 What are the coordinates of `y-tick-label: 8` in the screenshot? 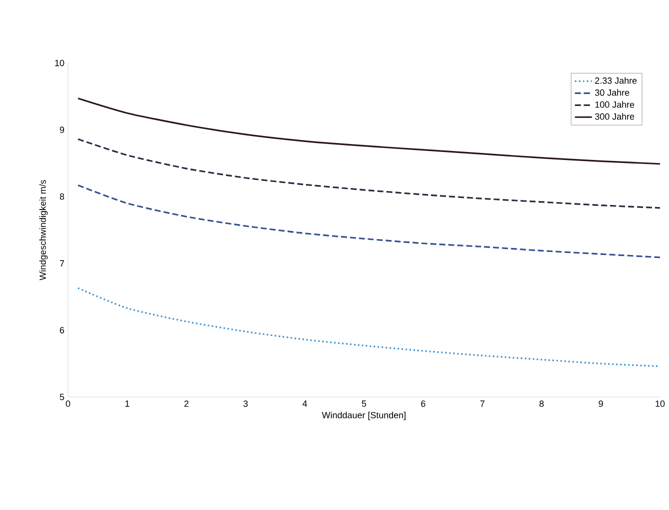 It's located at (62, 196).